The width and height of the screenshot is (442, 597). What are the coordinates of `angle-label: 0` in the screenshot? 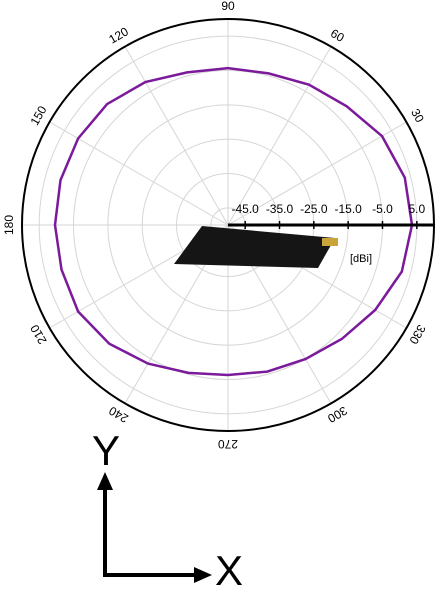 It's located at (441, 225).